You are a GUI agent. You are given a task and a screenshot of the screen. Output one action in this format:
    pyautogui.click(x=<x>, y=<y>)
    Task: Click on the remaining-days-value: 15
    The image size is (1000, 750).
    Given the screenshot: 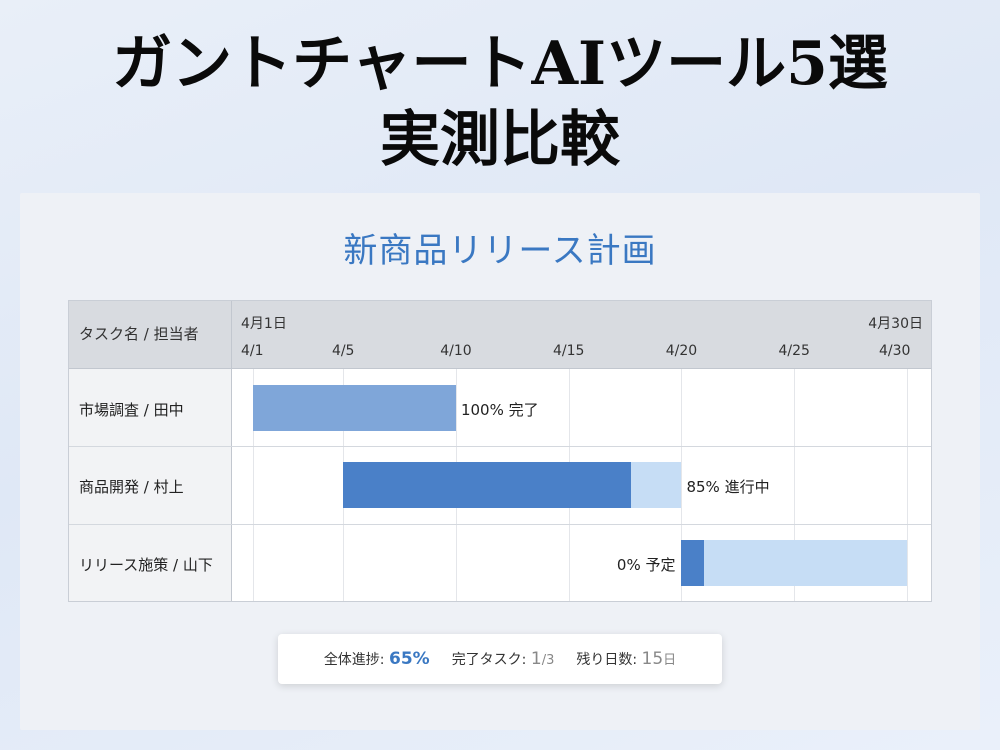 What is the action you would take?
    pyautogui.click(x=652, y=659)
    